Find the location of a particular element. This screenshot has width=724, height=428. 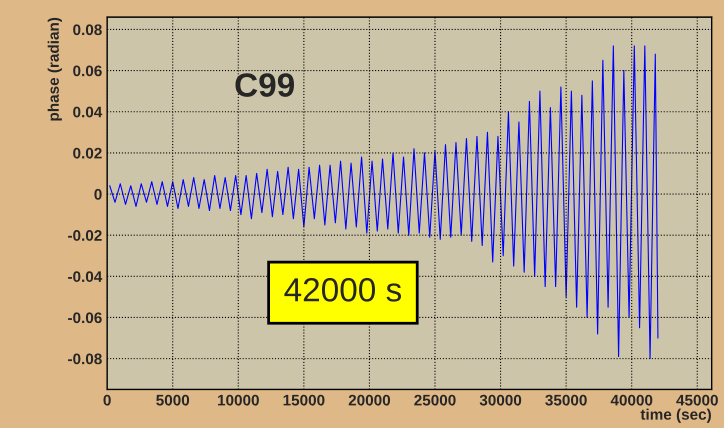

x-tick-label: 30000 is located at coordinates (501, 400).